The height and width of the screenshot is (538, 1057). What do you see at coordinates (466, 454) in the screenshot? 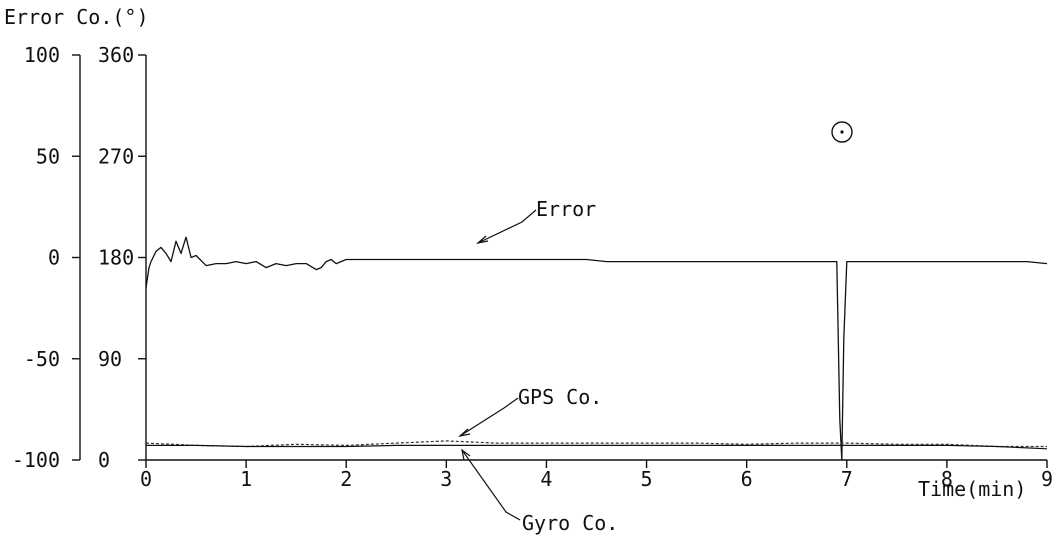
I see `gyro-leader-arrow` at bounding box center [466, 454].